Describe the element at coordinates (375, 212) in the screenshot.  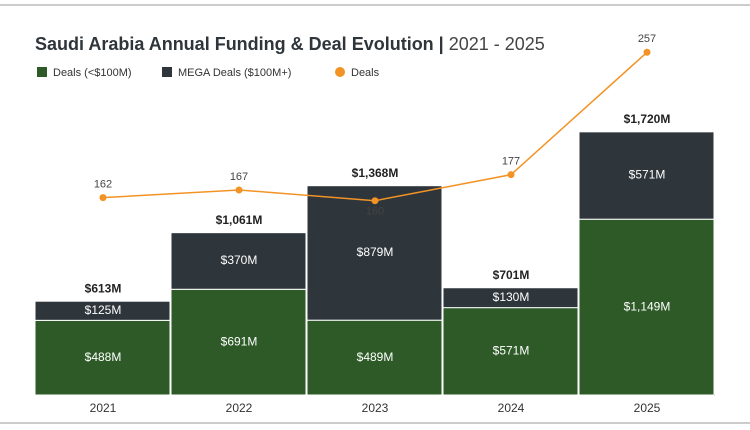
I see `deals-label: 160` at that location.